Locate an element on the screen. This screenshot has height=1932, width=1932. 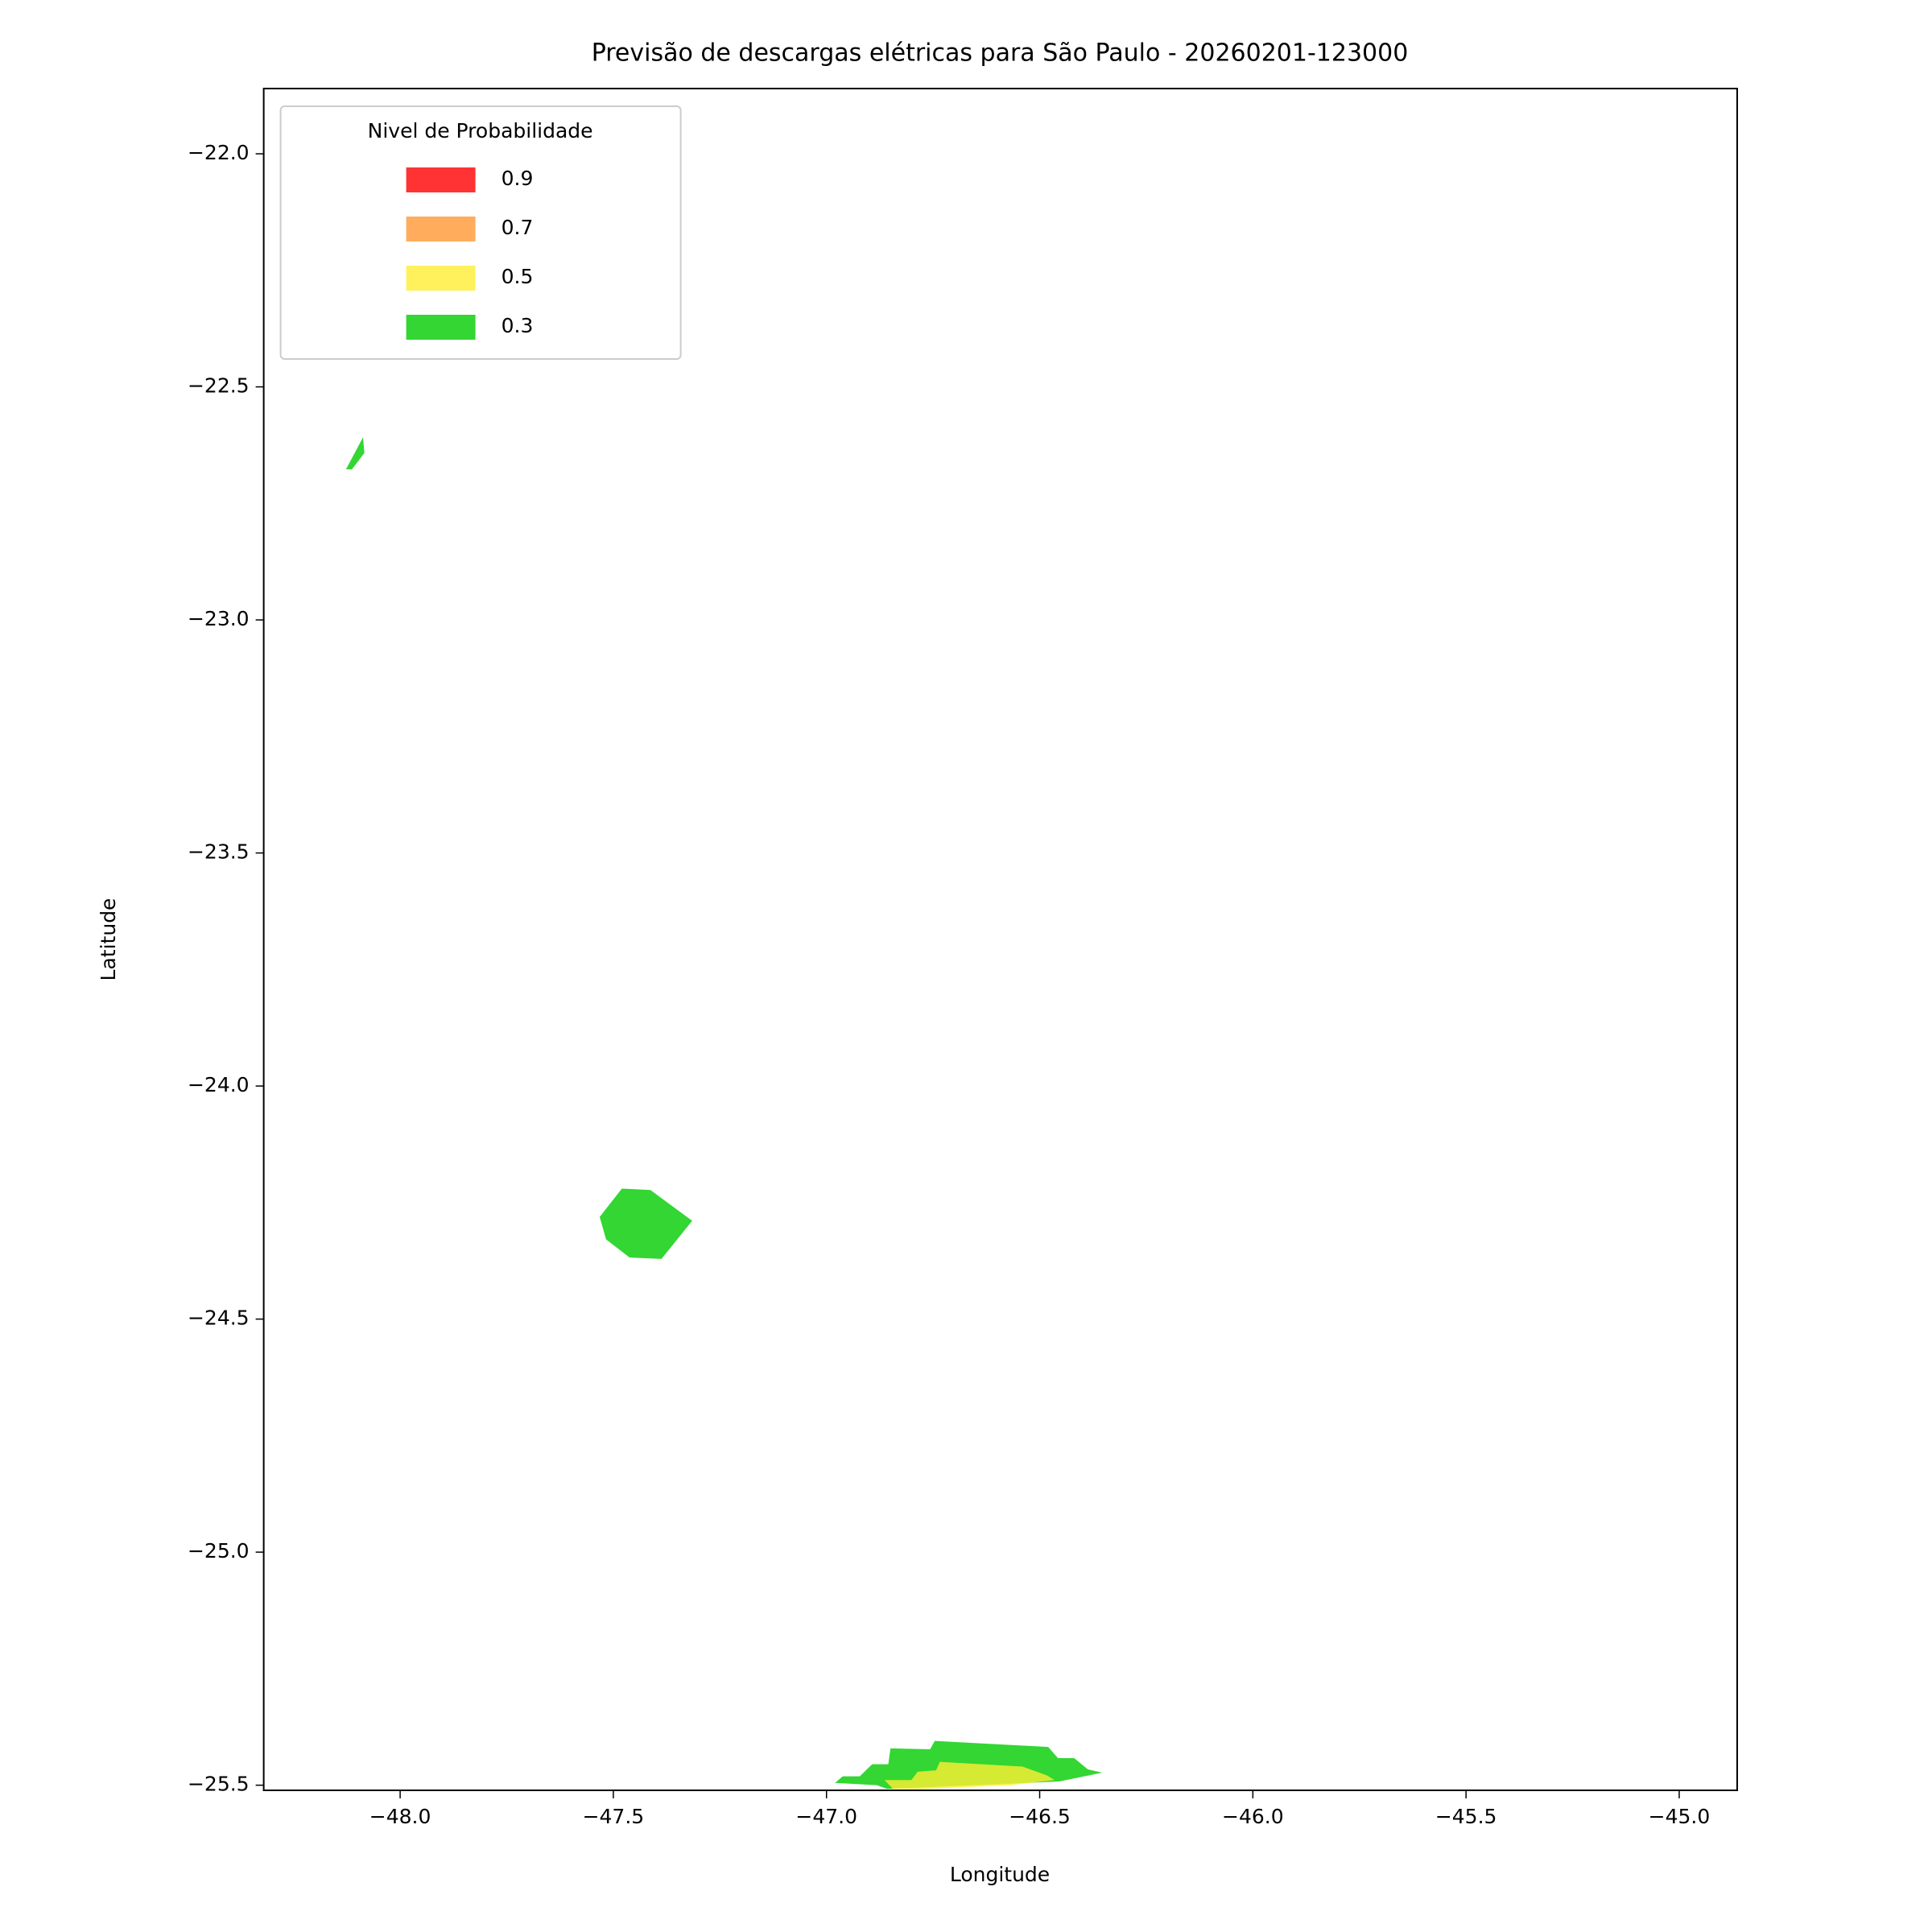
y-tick-label: −22.5 is located at coordinates (219, 386).